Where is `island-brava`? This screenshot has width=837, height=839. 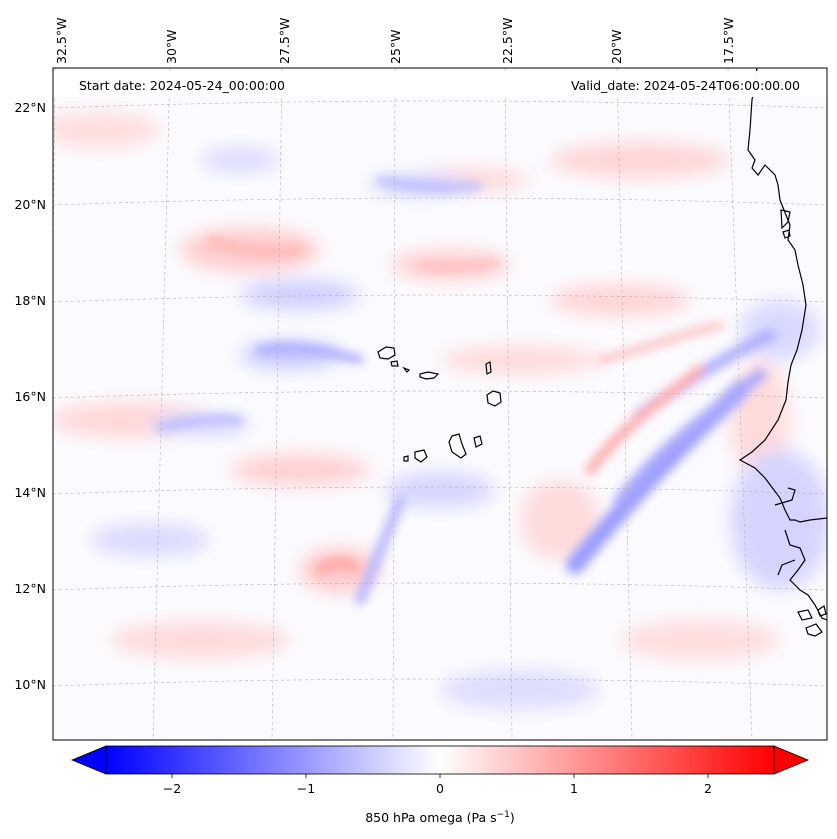 island-brava is located at coordinates (406, 458).